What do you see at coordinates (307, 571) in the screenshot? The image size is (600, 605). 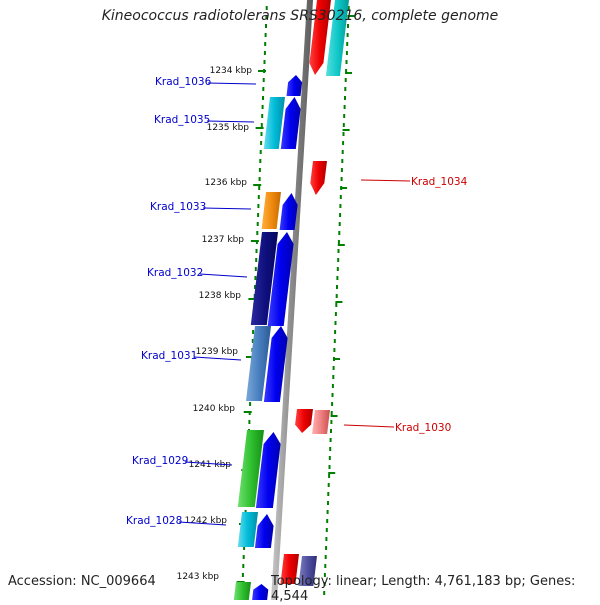 I see `gene-block-slate` at bounding box center [307, 571].